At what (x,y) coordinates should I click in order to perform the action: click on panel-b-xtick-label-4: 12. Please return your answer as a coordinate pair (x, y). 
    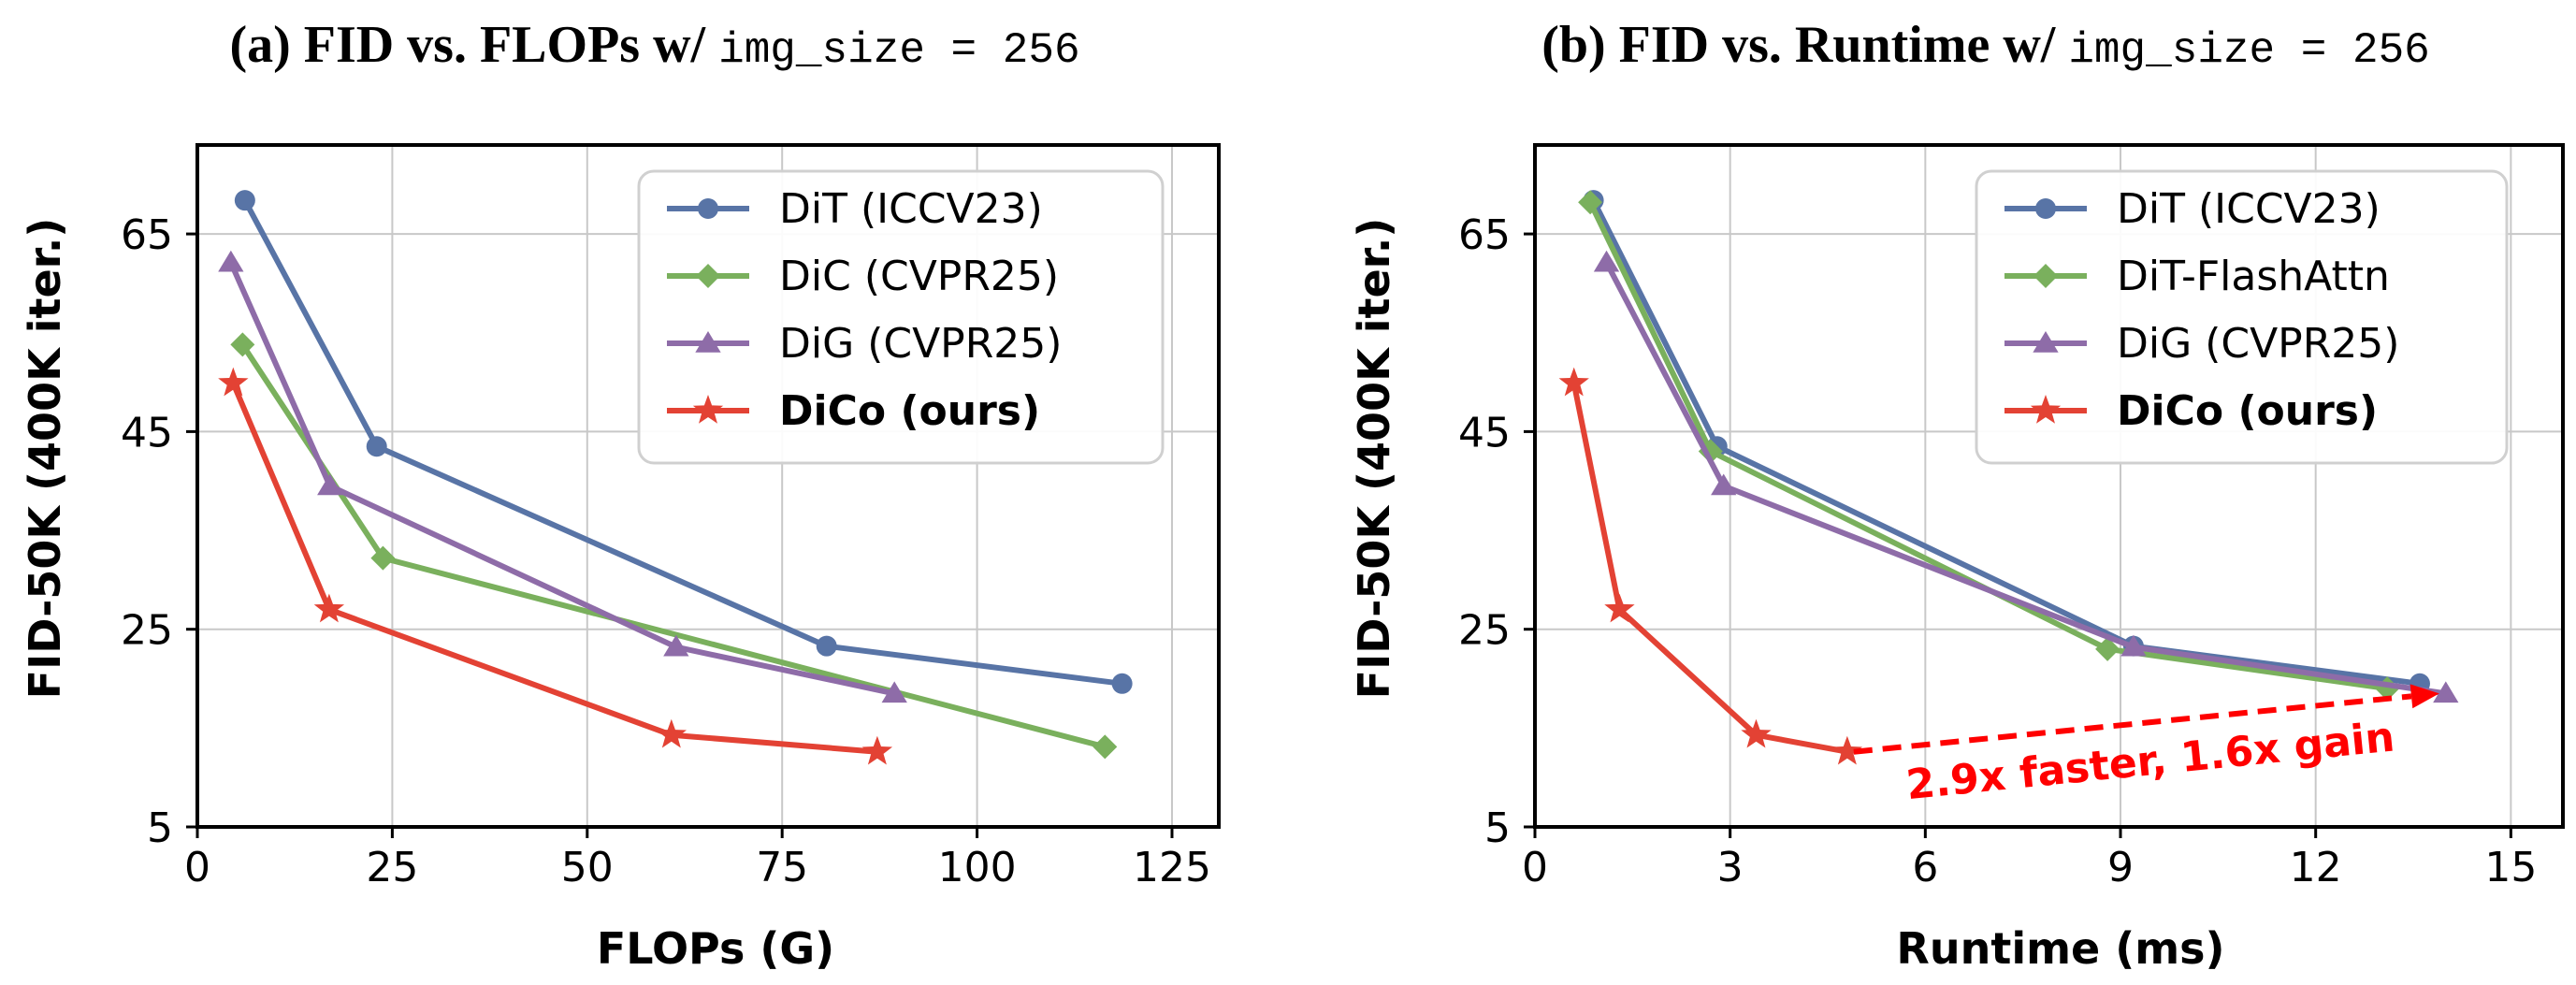
    Looking at the image, I should click on (2316, 867).